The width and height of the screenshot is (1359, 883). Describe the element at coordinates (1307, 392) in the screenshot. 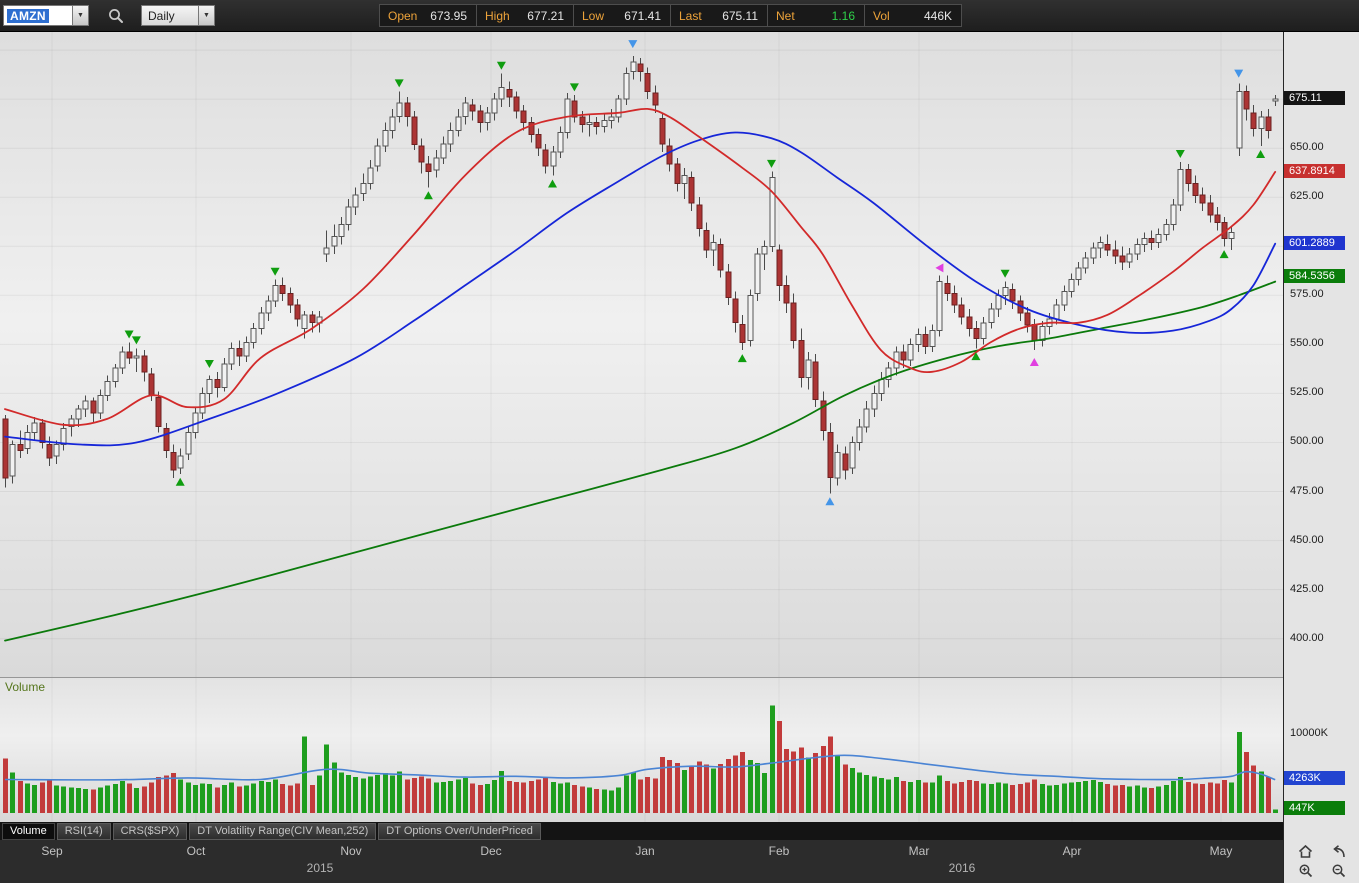

I see `price-axis-label: 525.00` at that location.